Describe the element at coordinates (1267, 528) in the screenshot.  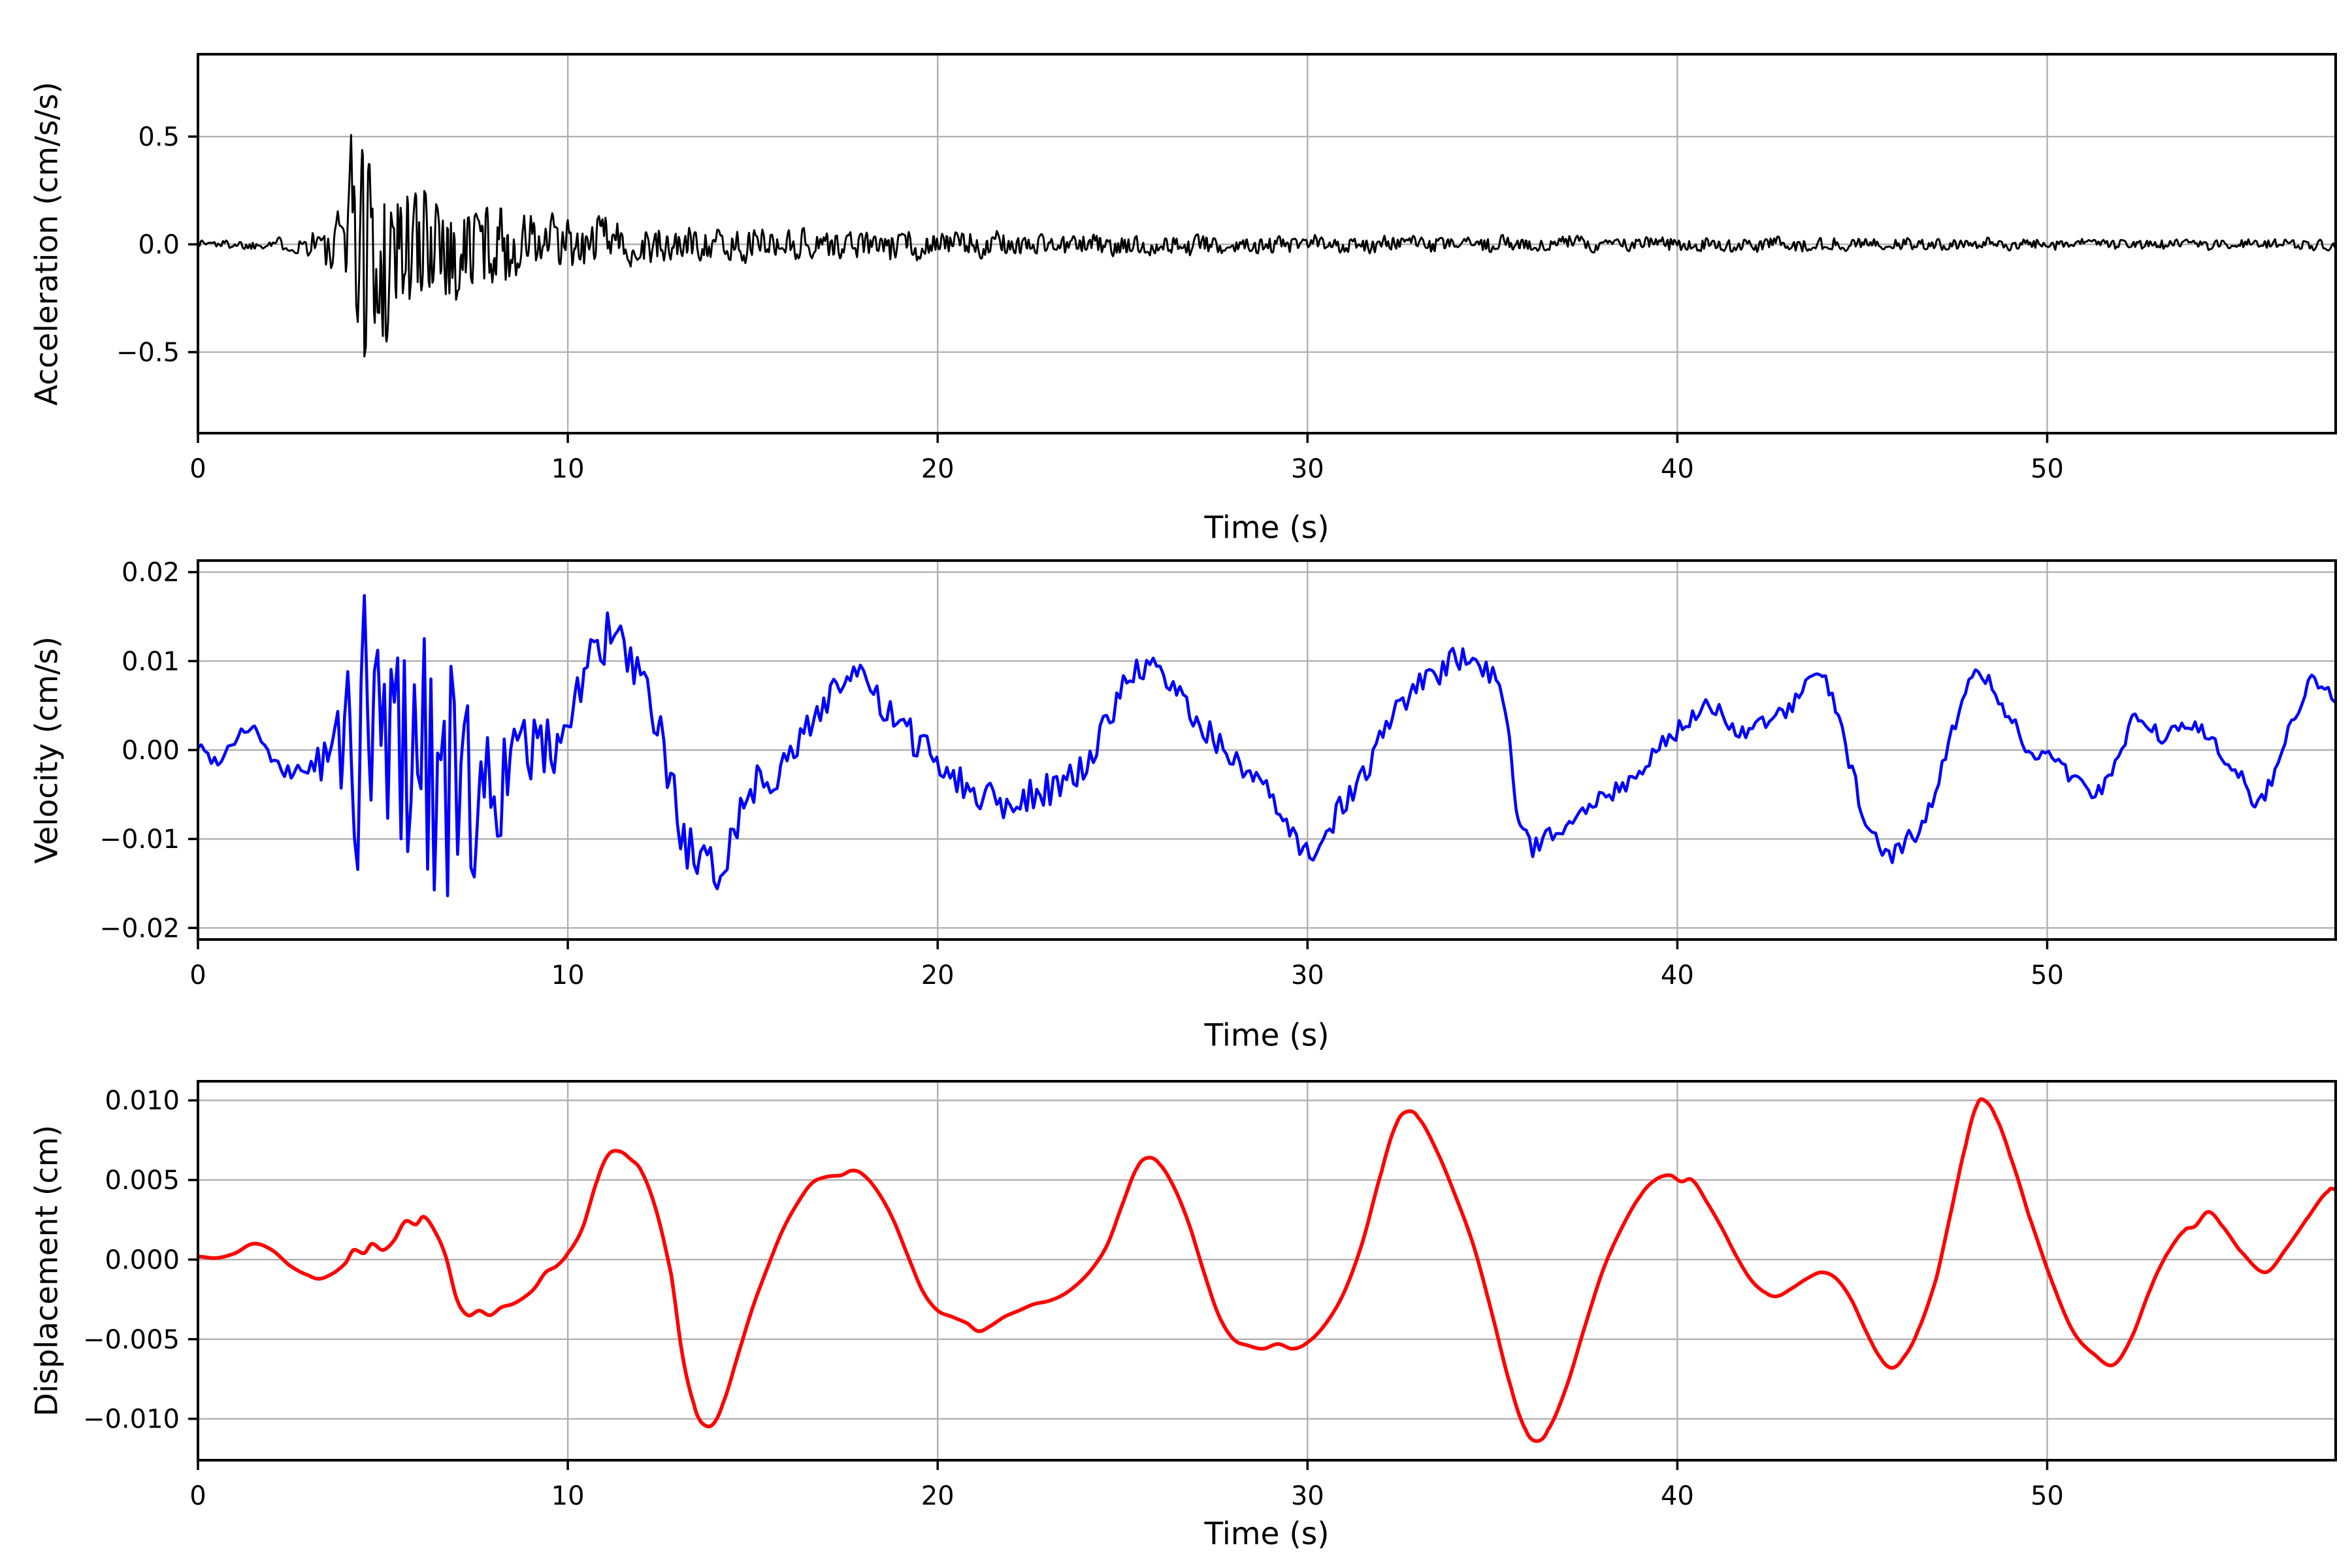
I see `acceleration-x-axis-label: Time (s)` at that location.